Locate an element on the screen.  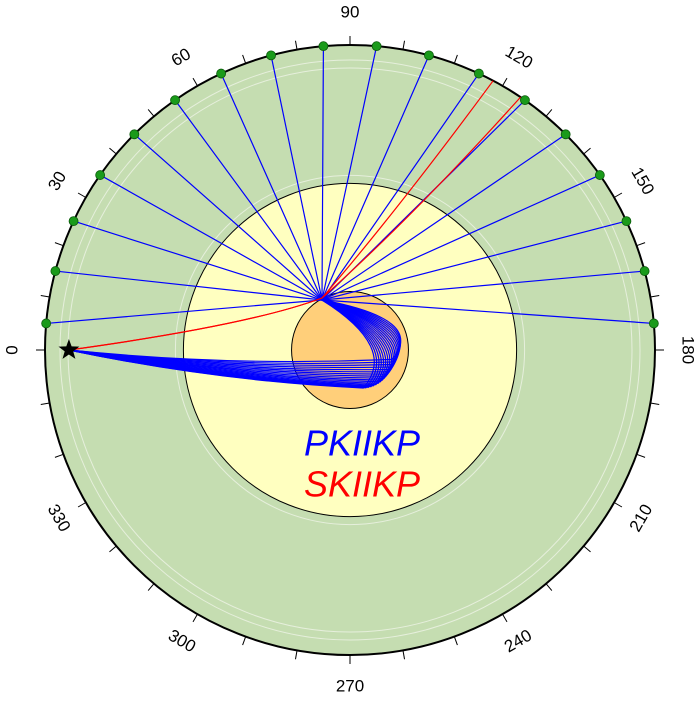
angle-label: 180 is located at coordinates (688, 350).